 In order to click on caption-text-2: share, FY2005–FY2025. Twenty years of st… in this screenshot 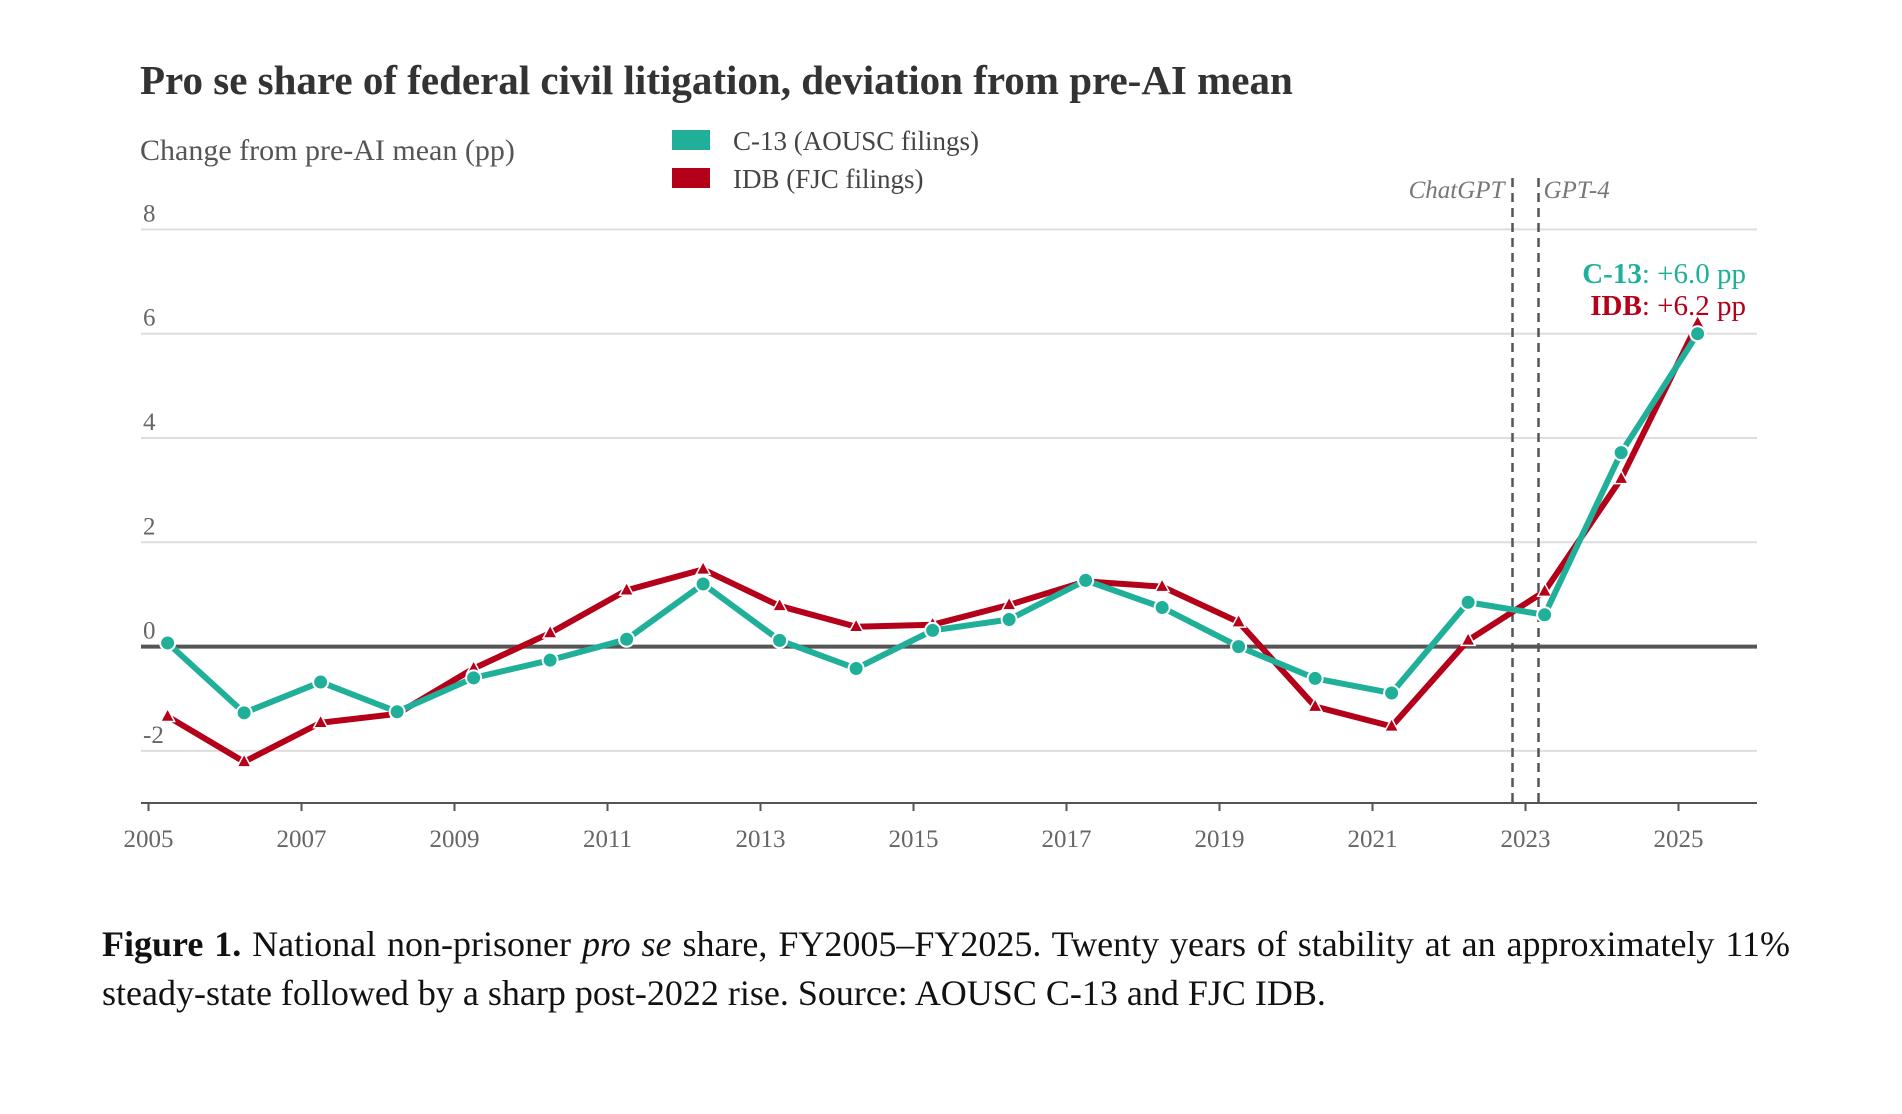, I will do `click(946, 968)`.